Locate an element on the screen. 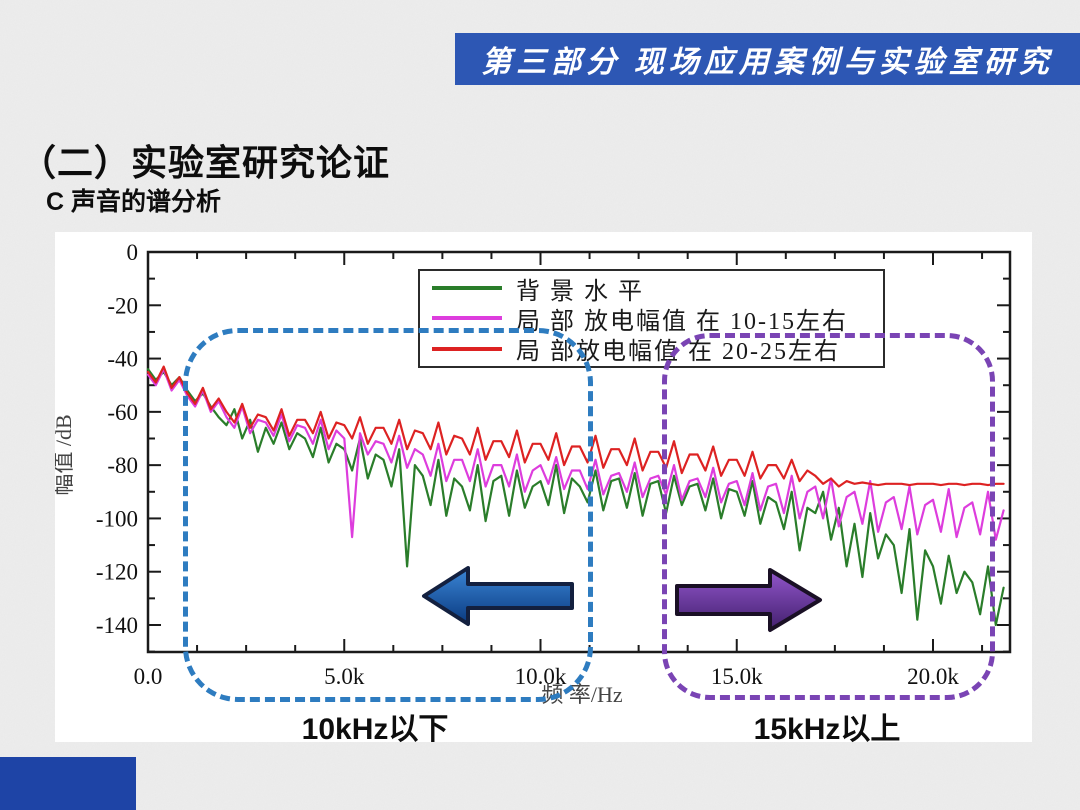 This screenshot has height=810, width=1080. y-tick-label: -80 is located at coordinates (122, 465).